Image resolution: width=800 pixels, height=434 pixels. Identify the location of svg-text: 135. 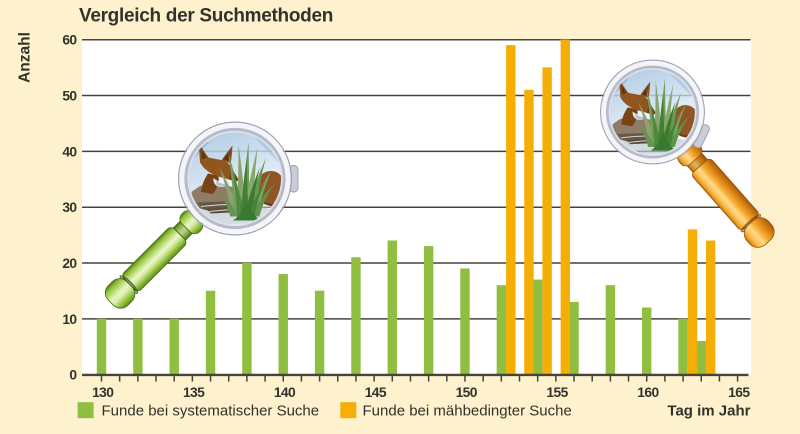
(194, 392).